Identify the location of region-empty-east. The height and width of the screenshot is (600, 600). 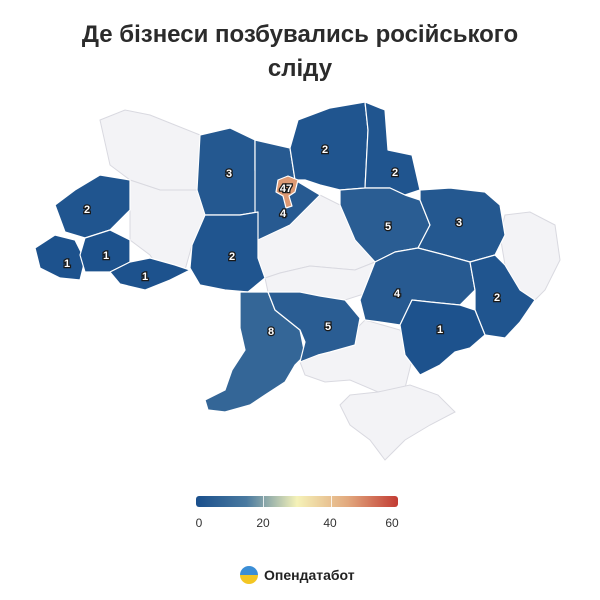
(530, 256).